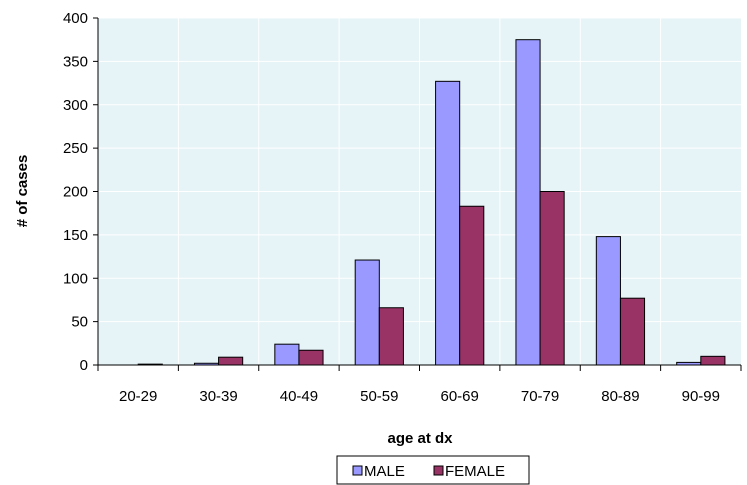 This screenshot has width=747, height=485. Describe the element at coordinates (75, 192) in the screenshot. I see `y-tick-label: 200` at that location.